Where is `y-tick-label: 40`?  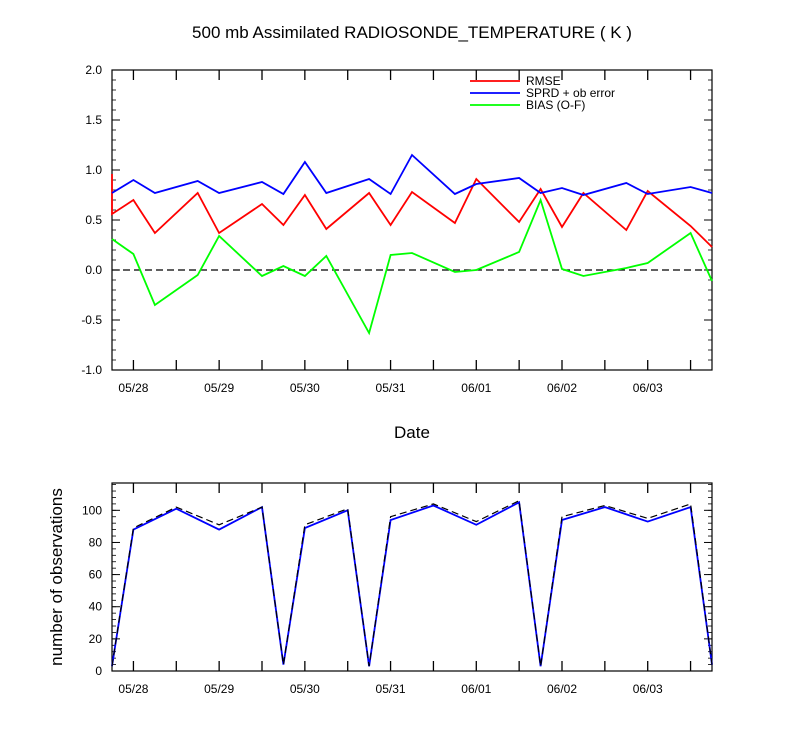
y-tick-label: 40 is located at coordinates (96, 607).